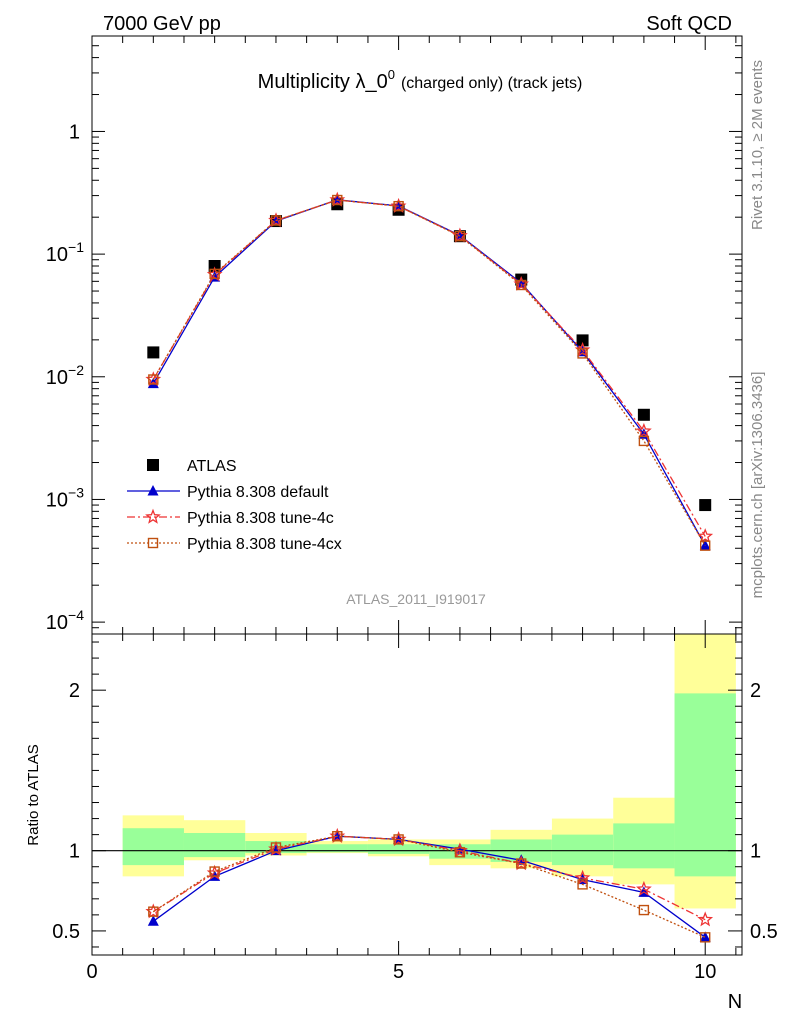 This screenshot has width=786, height=1024. I want to click on y-tick-label: 10⁻², so click(65, 375).